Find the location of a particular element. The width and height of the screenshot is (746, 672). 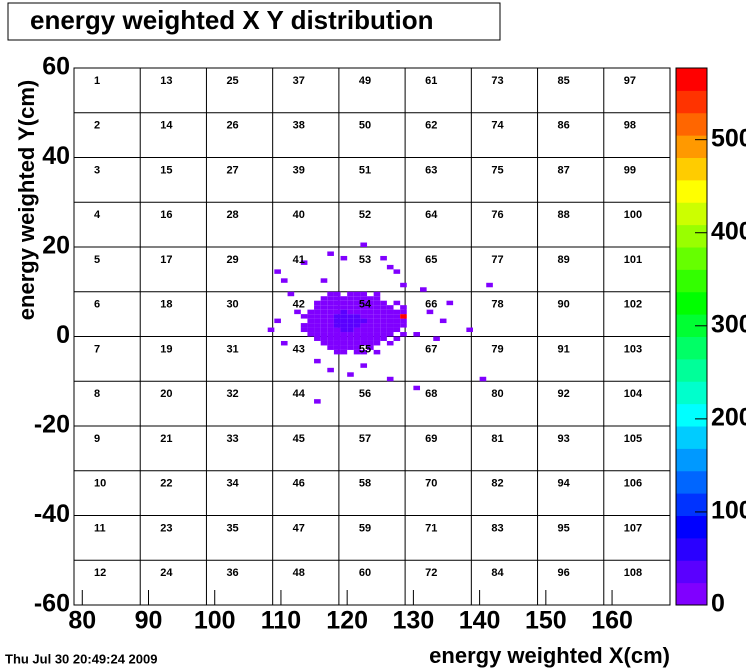

cell-label: 96 is located at coordinates (564, 573).